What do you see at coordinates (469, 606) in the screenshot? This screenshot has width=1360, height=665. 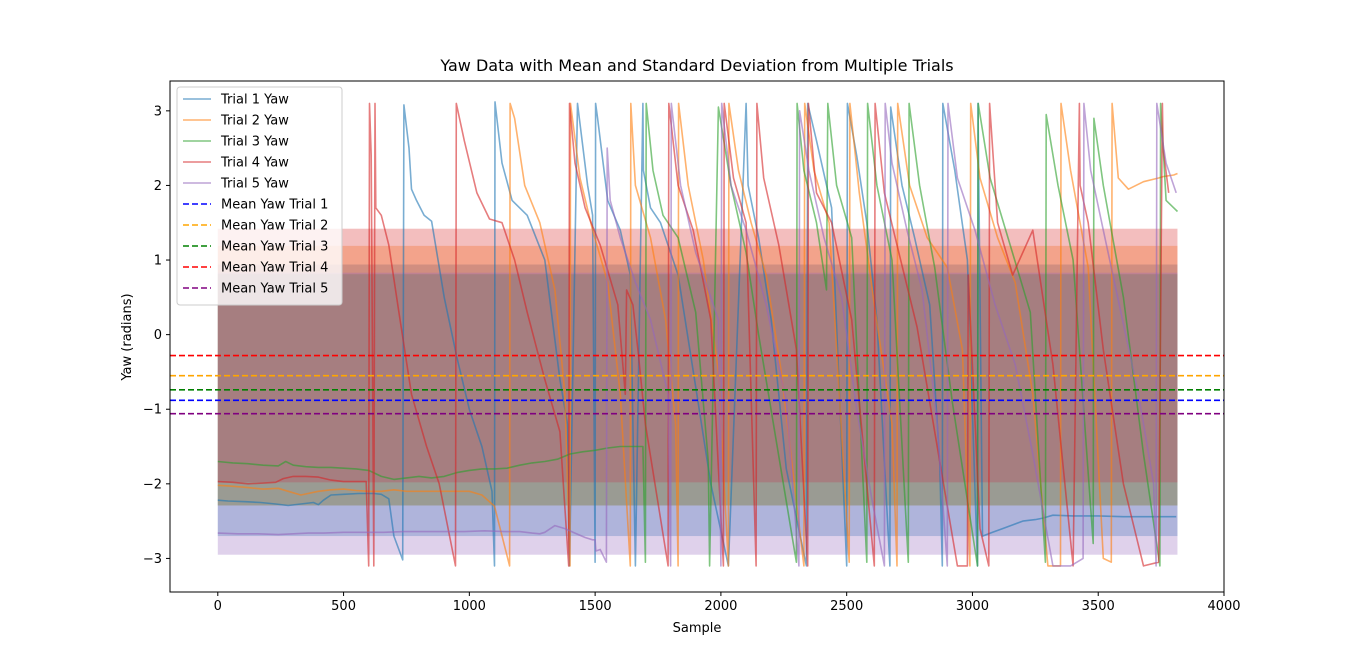 I see `x-tick-label: 1000` at bounding box center [469, 606].